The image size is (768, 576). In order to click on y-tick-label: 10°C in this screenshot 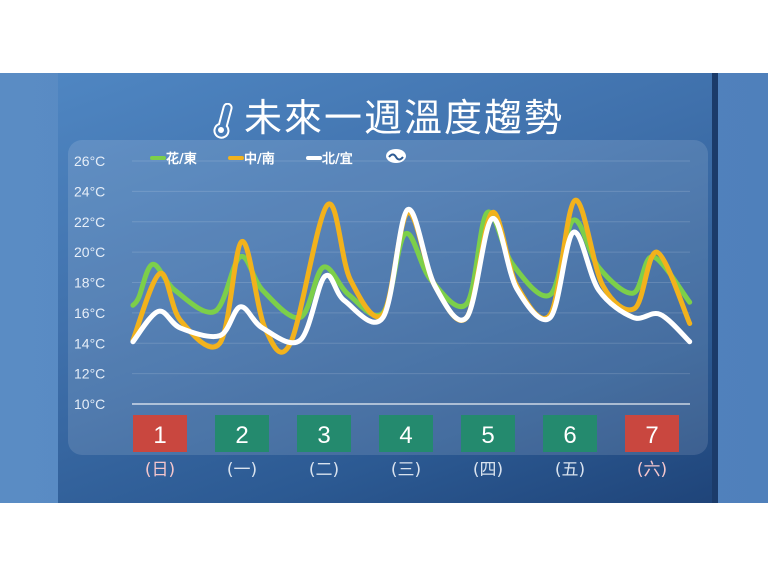, I will do `click(89, 404)`.